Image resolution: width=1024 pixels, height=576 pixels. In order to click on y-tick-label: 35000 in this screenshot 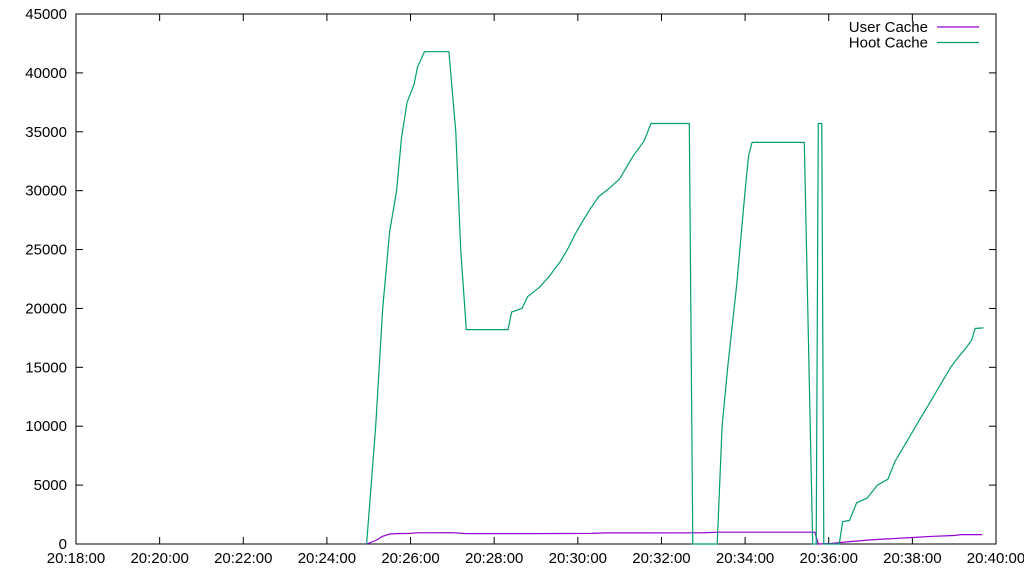, I will do `click(46, 132)`.